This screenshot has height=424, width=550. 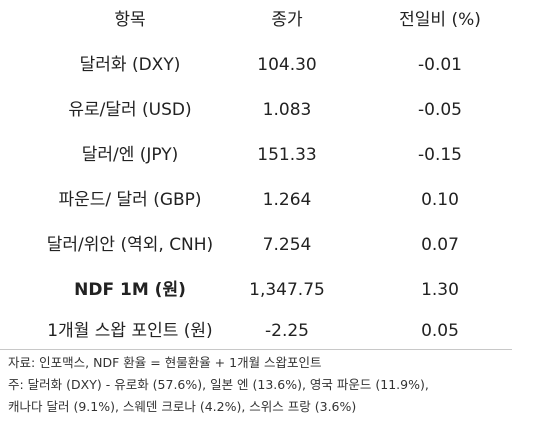 What do you see at coordinates (287, 200) in the screenshot?
I see `row-close: 1.264` at bounding box center [287, 200].